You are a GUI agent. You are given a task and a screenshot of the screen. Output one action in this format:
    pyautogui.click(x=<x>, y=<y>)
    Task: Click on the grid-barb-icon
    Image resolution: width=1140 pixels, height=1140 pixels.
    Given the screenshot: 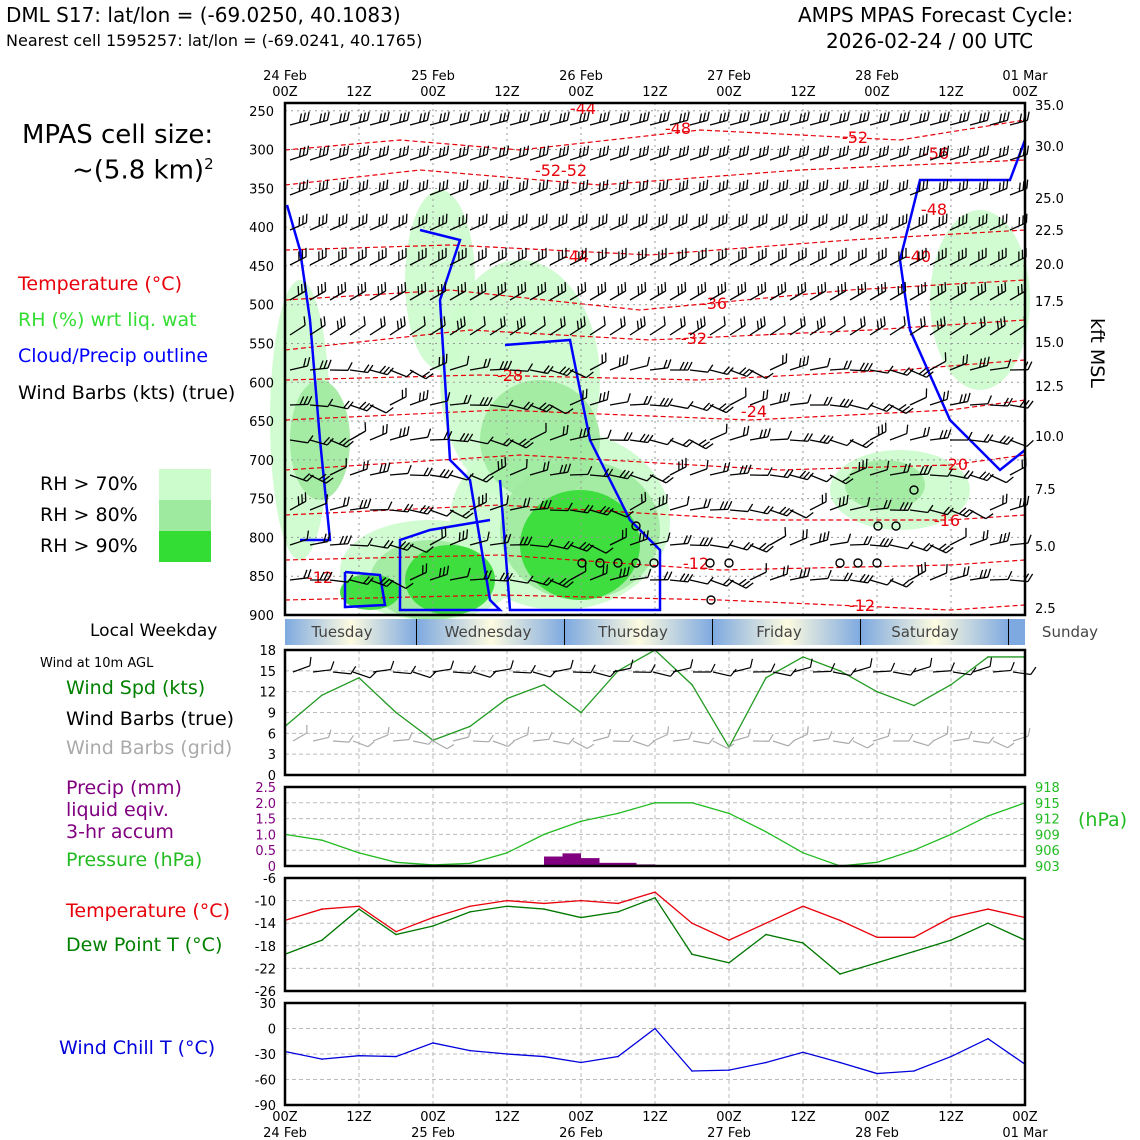 What is the action you would take?
    pyautogui.click(x=381, y=734)
    